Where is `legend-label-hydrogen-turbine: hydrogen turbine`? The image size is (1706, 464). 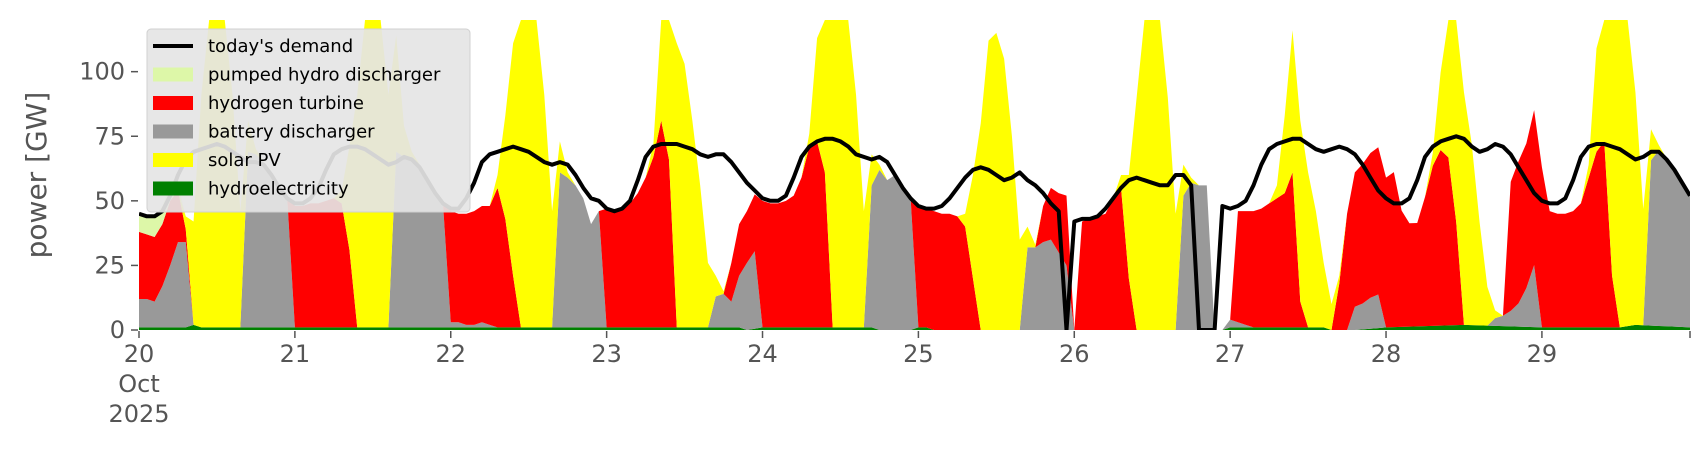
legend-label-hydrogen-turbine: hydrogen turbine is located at coordinates (286, 103).